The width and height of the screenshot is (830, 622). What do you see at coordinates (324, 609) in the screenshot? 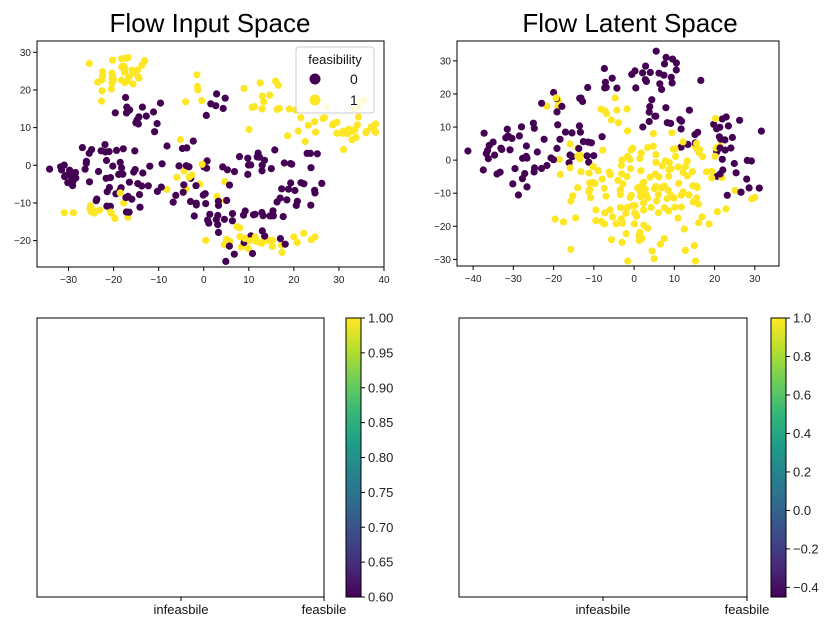
I see `x-label-feasible: feasbile` at bounding box center [324, 609].